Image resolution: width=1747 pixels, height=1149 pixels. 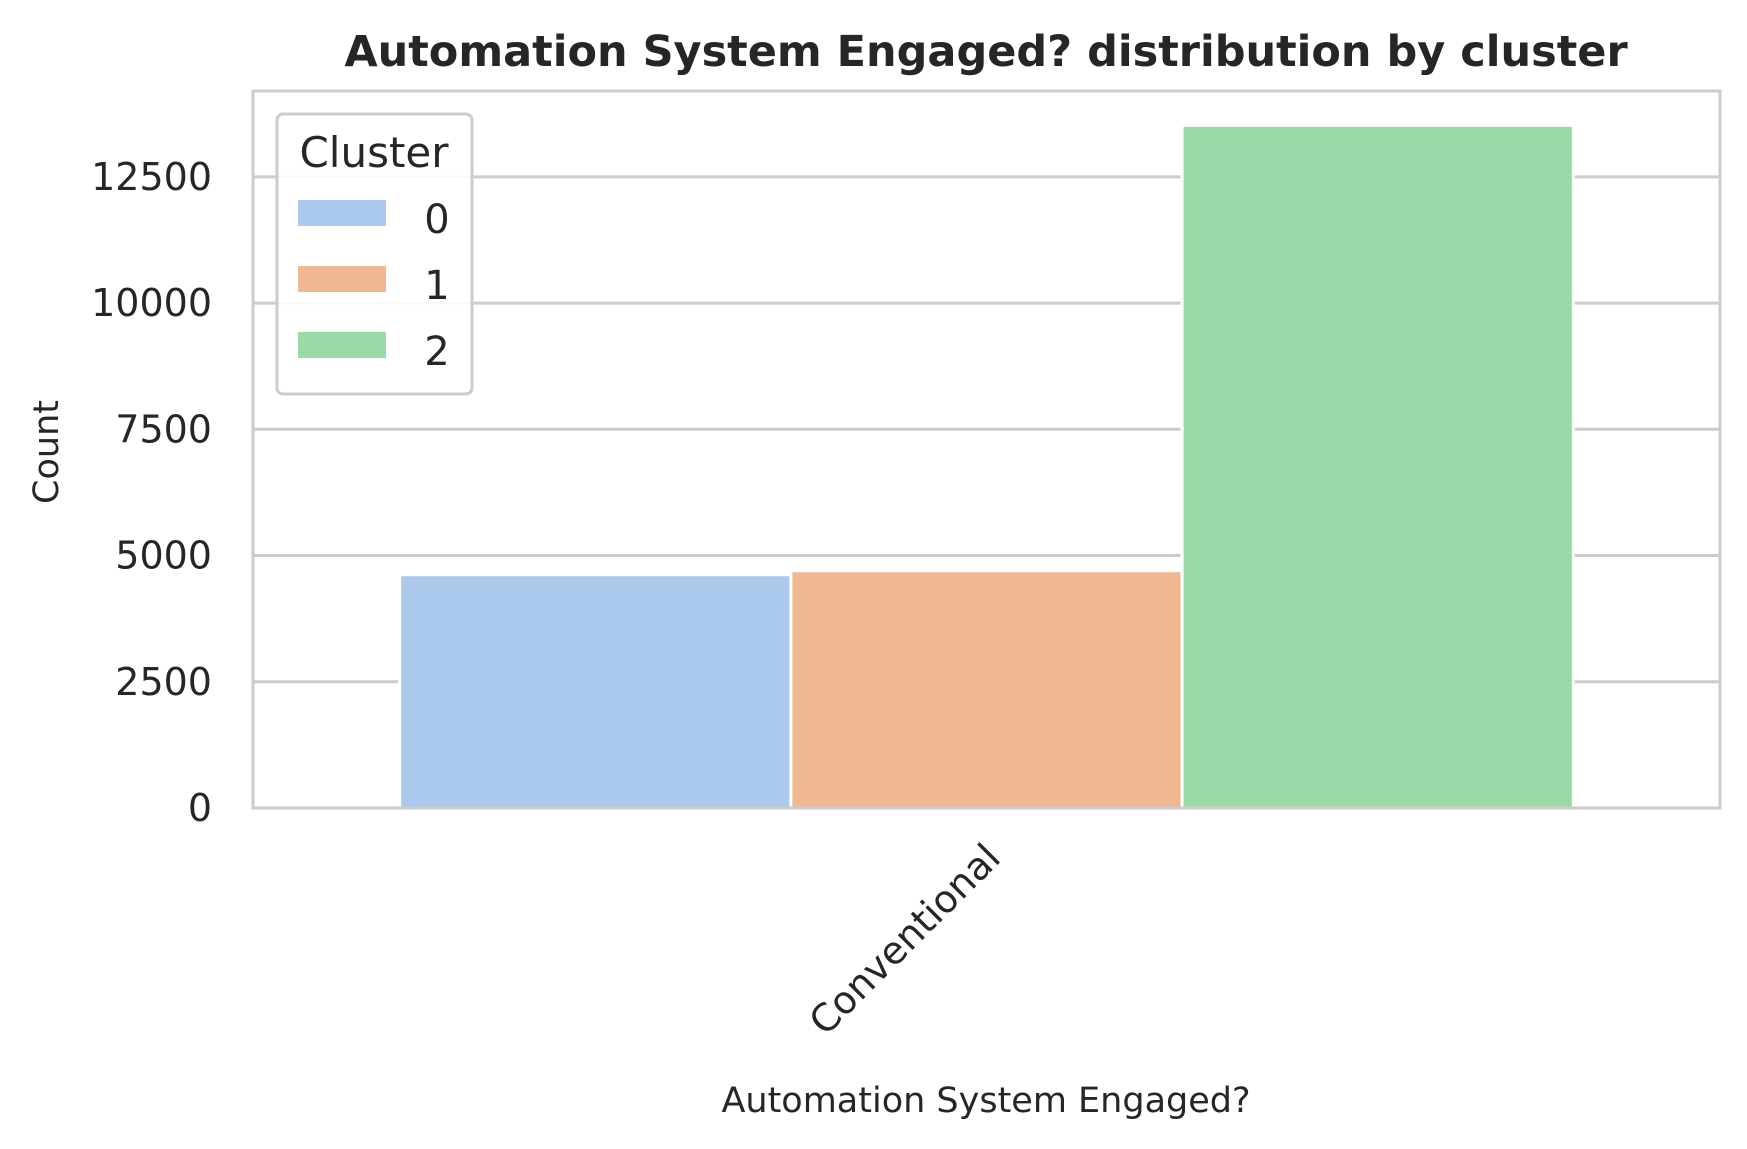 I want to click on y-axis-ticks: 0 2500 5000 7500 10000 12500, so click(x=151, y=492).